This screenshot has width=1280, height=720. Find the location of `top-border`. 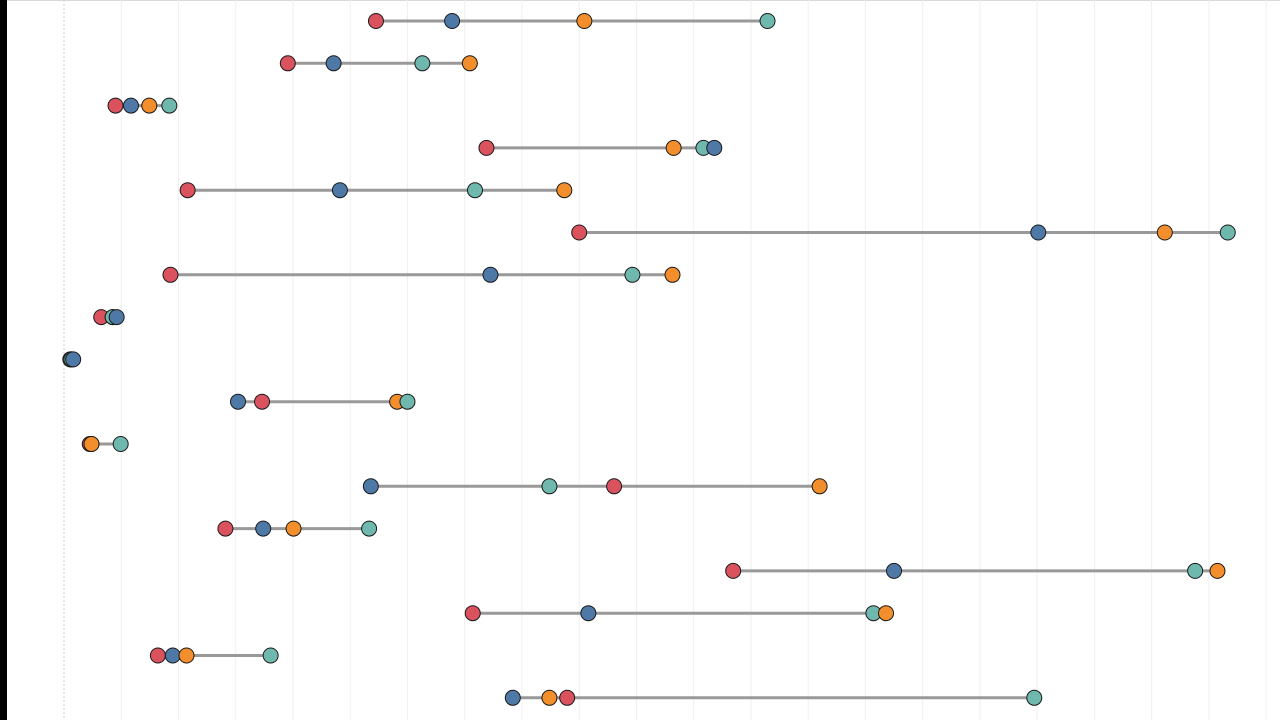

top-border is located at coordinates (643, 0).